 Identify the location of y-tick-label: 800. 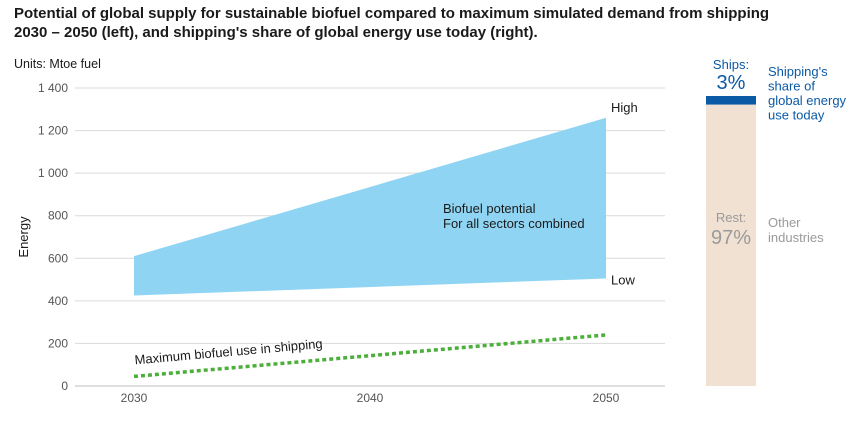
(58, 216).